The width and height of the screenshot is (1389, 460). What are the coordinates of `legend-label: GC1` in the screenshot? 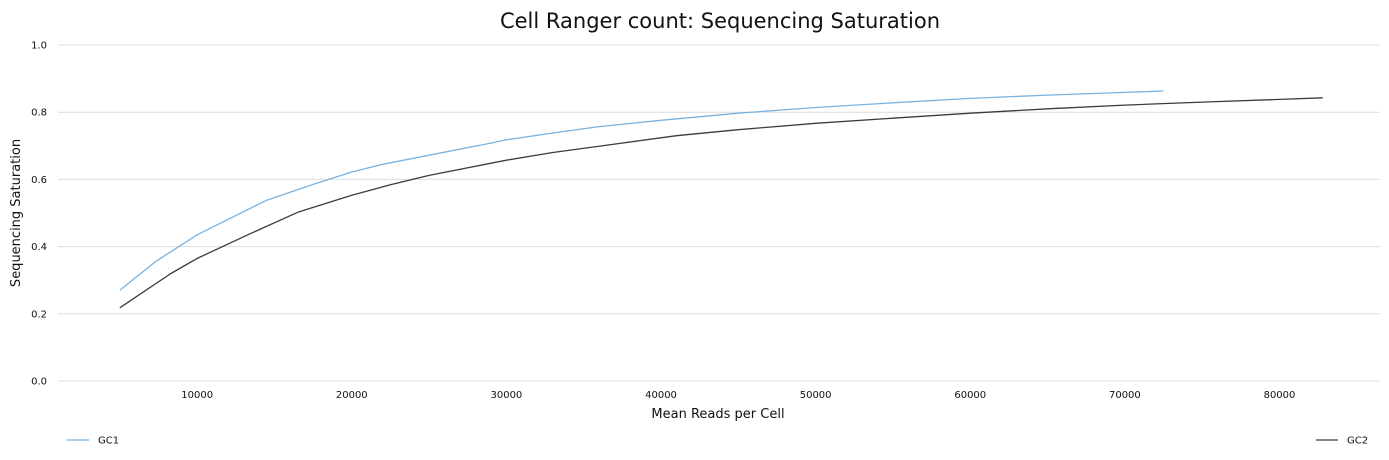 It's located at (108, 441).